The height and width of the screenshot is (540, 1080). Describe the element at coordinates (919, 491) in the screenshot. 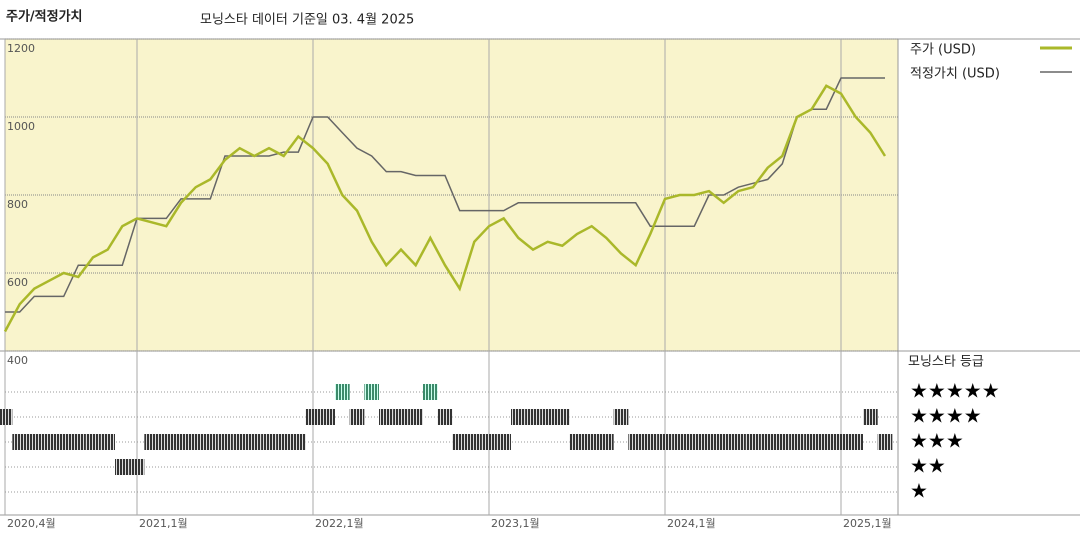

I see `rating-label: ★` at that location.